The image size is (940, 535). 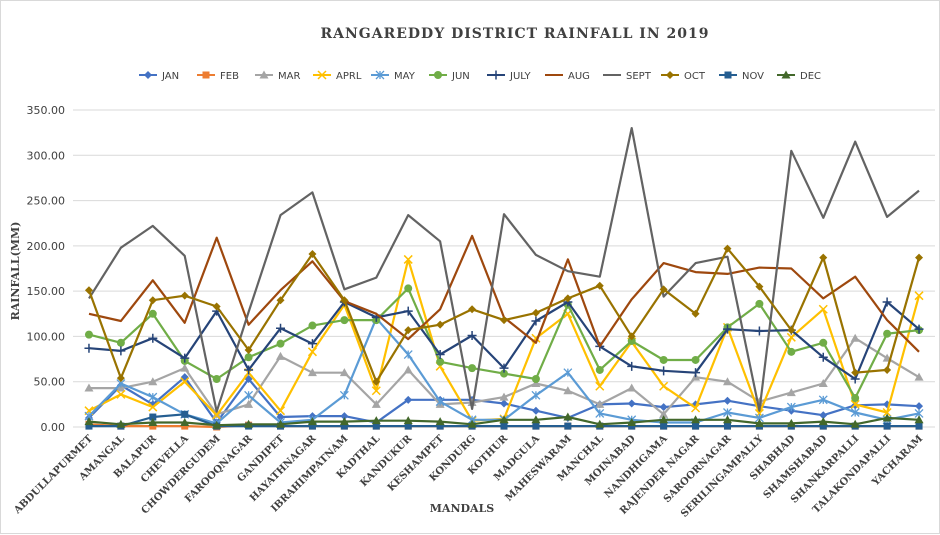 What do you see at coordinates (15, 271) in the screenshot?
I see `y-axis-title: RAINFALL(MM)` at bounding box center [15, 271].